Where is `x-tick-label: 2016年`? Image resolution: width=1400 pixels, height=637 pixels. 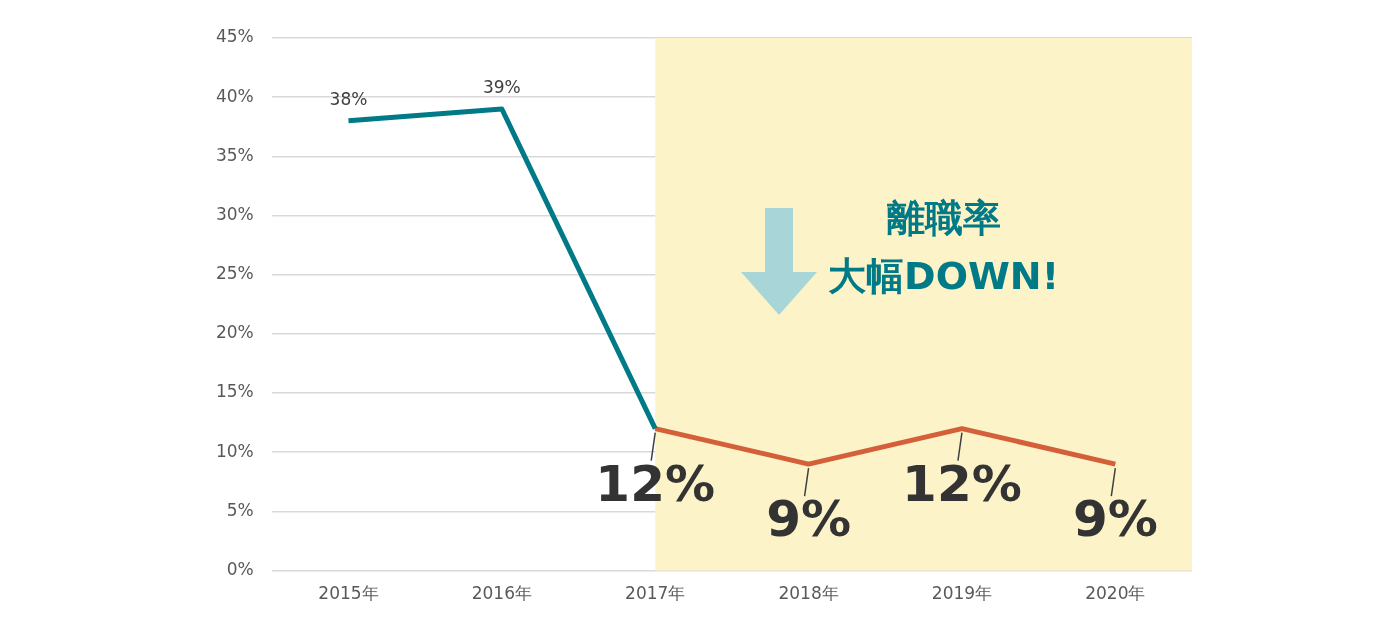 x-tick-label: 2016年 is located at coordinates (501, 593).